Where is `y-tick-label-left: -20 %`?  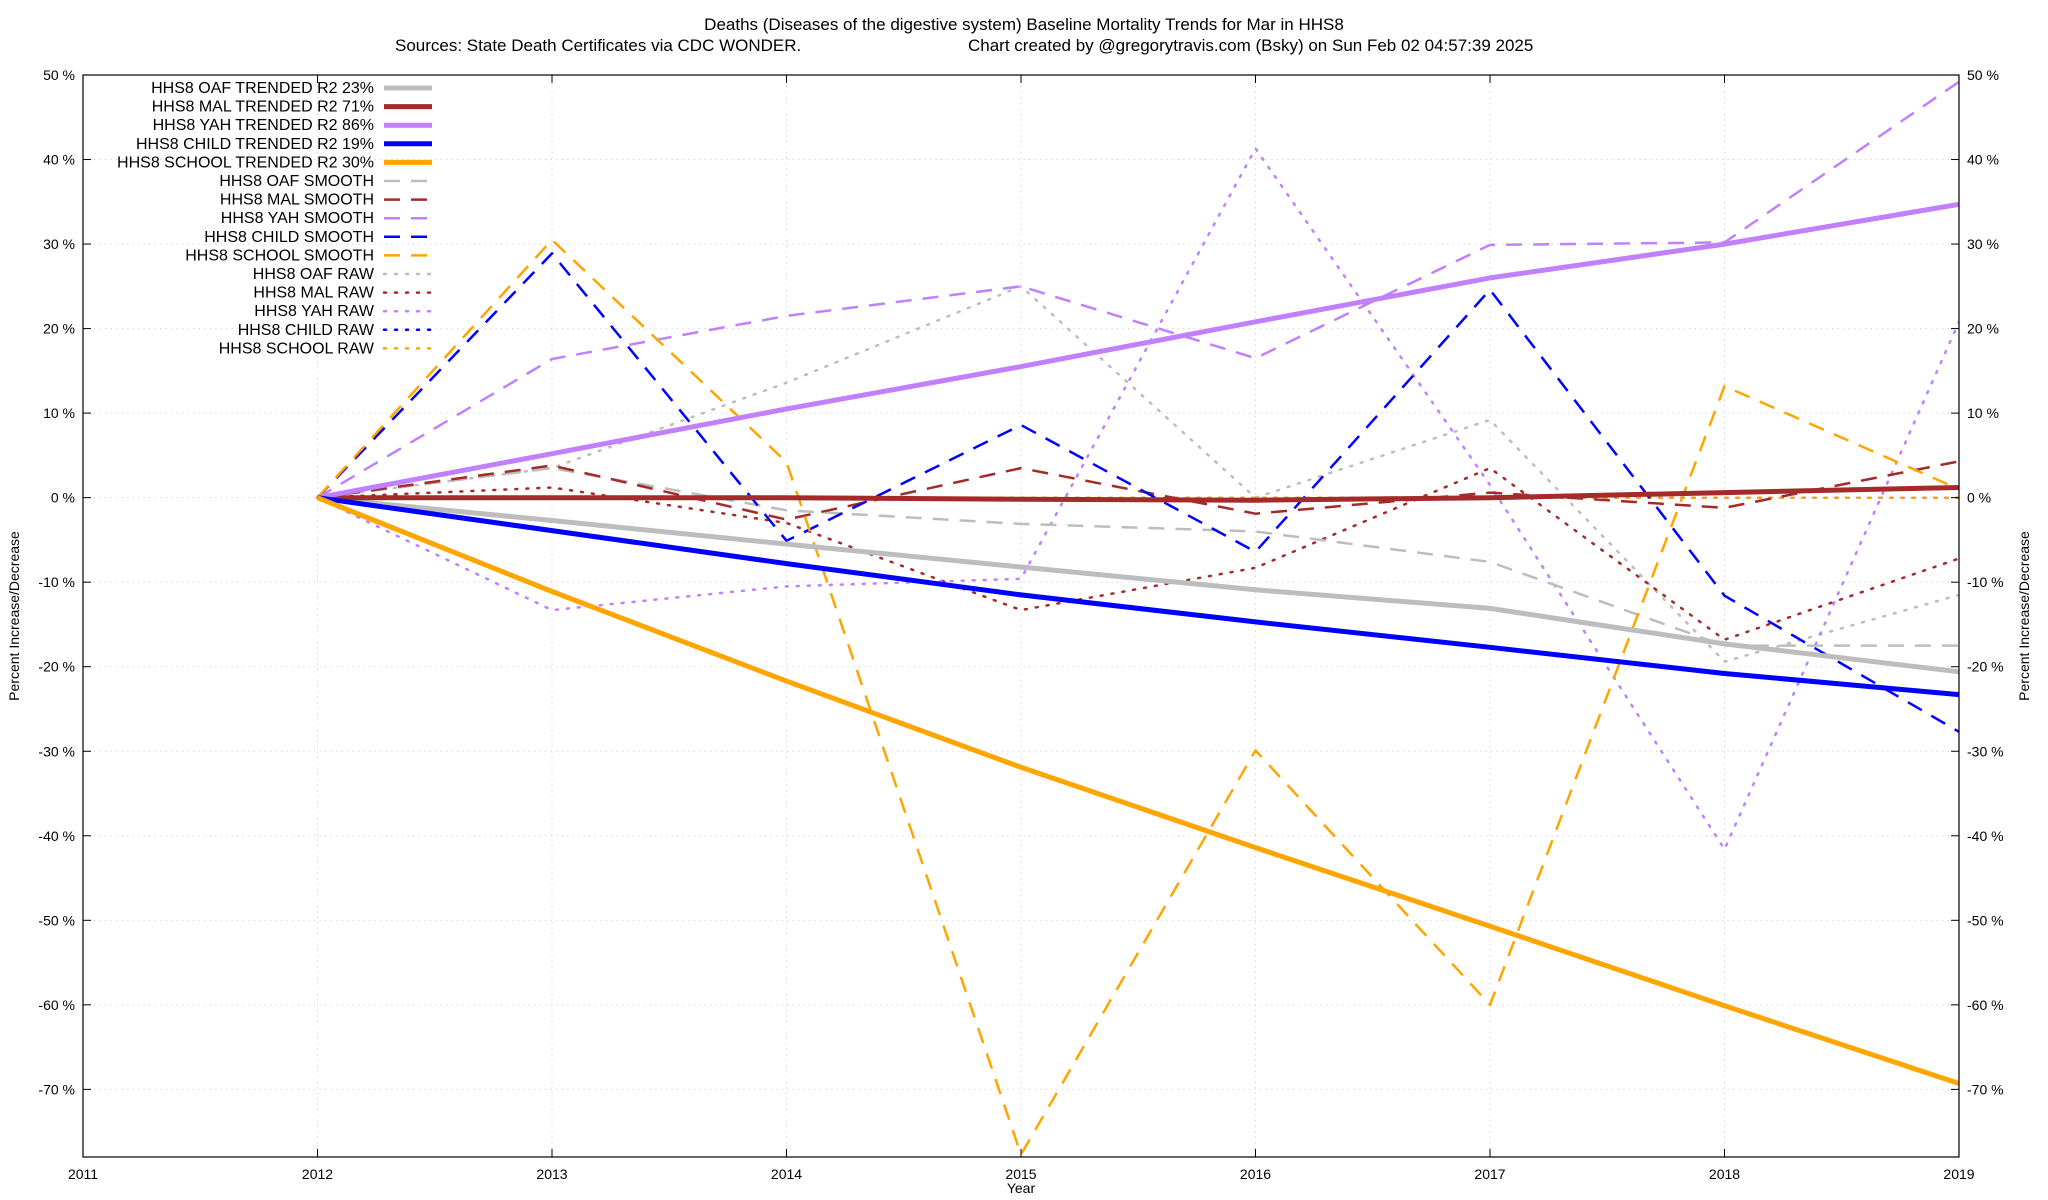
y-tick-label-left: -20 % is located at coordinates (56, 667).